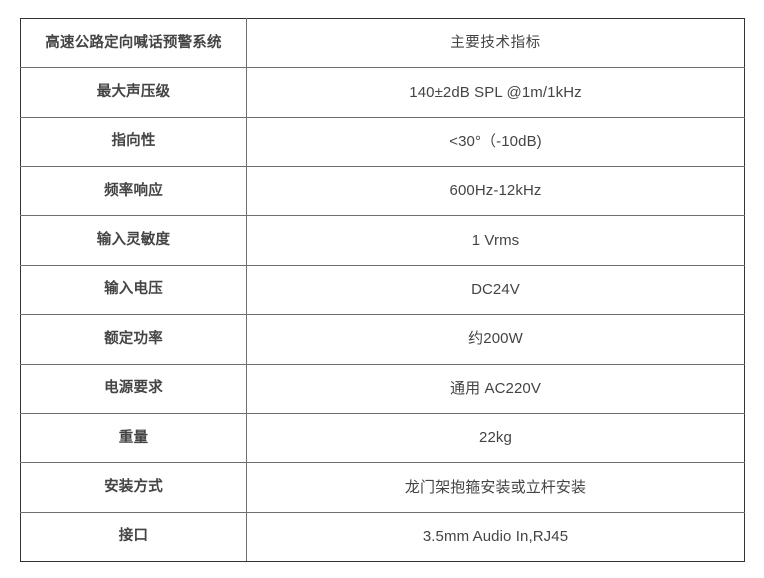  I want to click on row-value-weight: 22kg, so click(495, 438).